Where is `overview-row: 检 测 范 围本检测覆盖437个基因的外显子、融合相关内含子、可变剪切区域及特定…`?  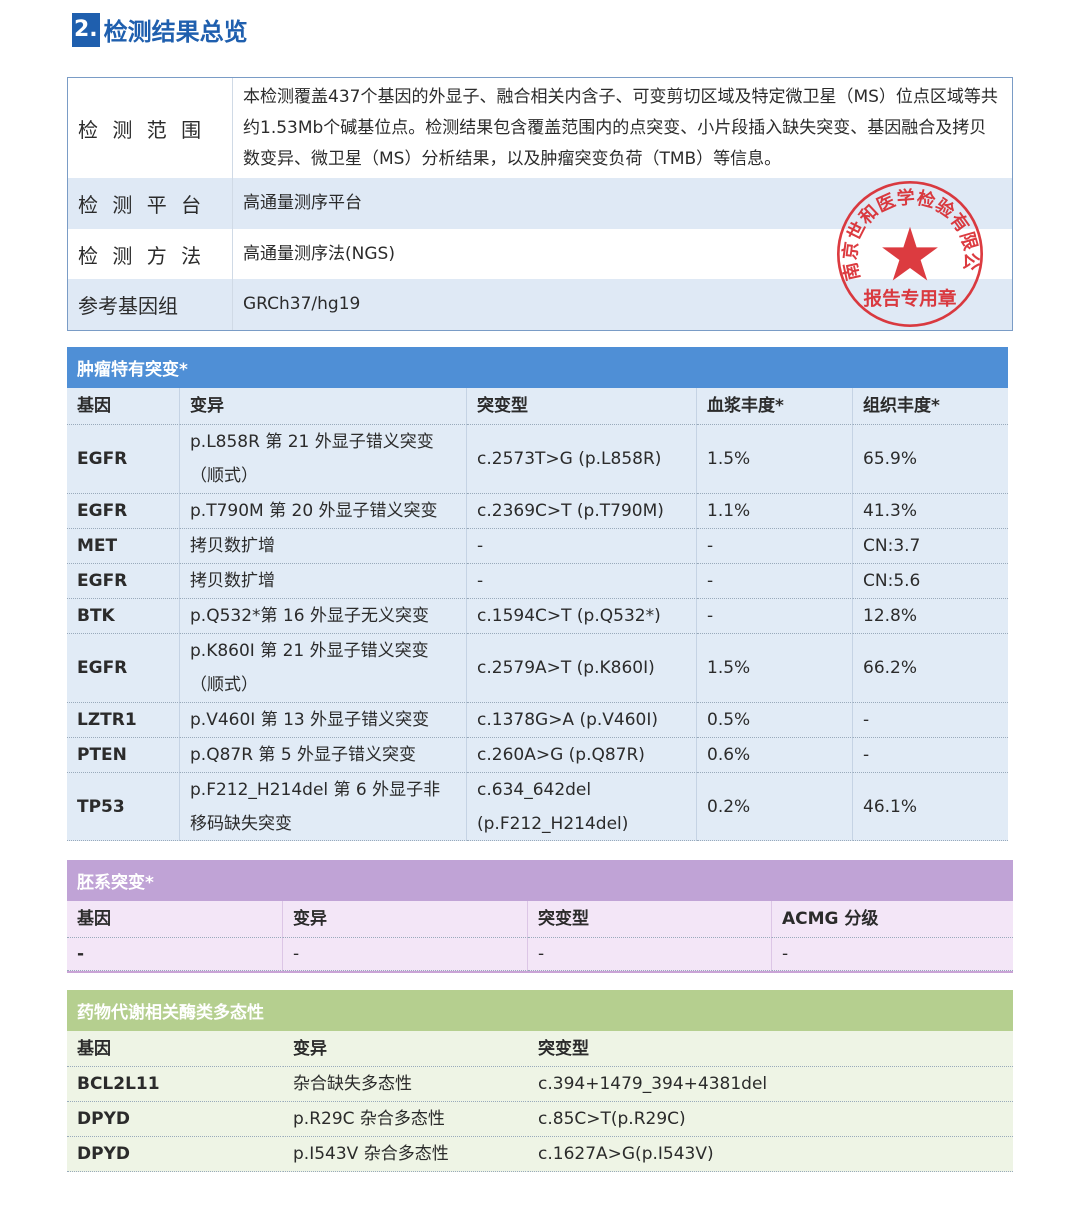
overview-row: 检 测 范 围本检测覆盖437个基因的外显子、融合相关内含子、可变剪切区域及特定… is located at coordinates (540, 128).